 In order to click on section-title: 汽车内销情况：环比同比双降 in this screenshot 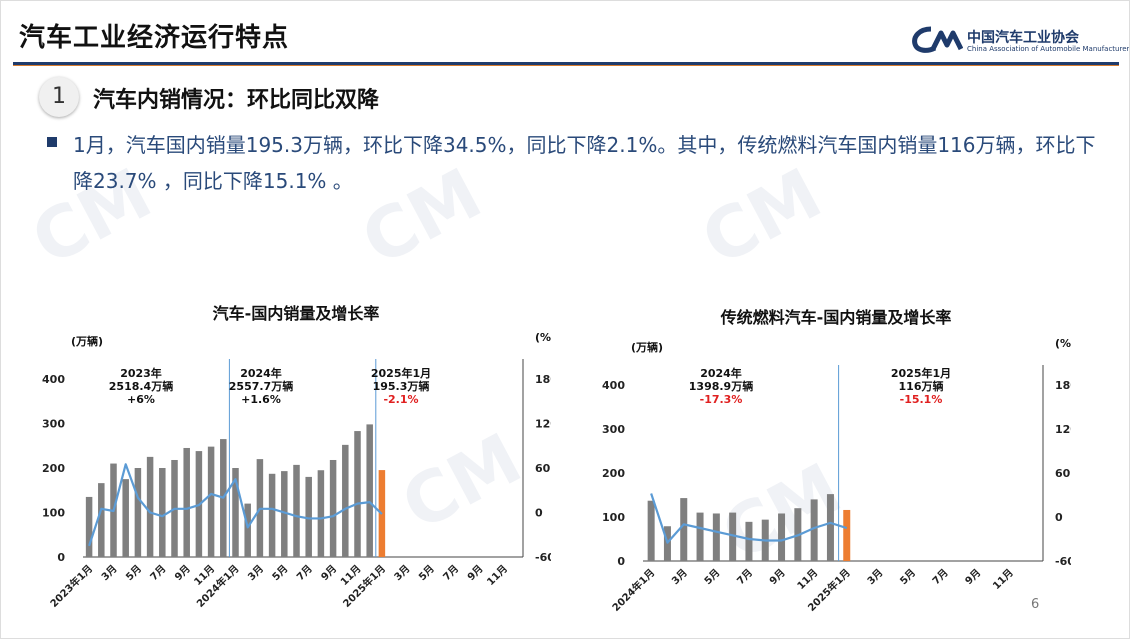, I will do `click(236, 100)`.